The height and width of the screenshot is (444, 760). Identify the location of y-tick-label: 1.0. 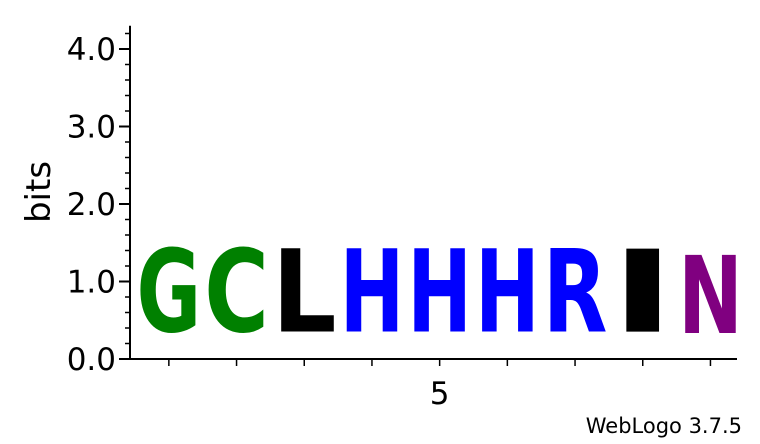
(91, 283).